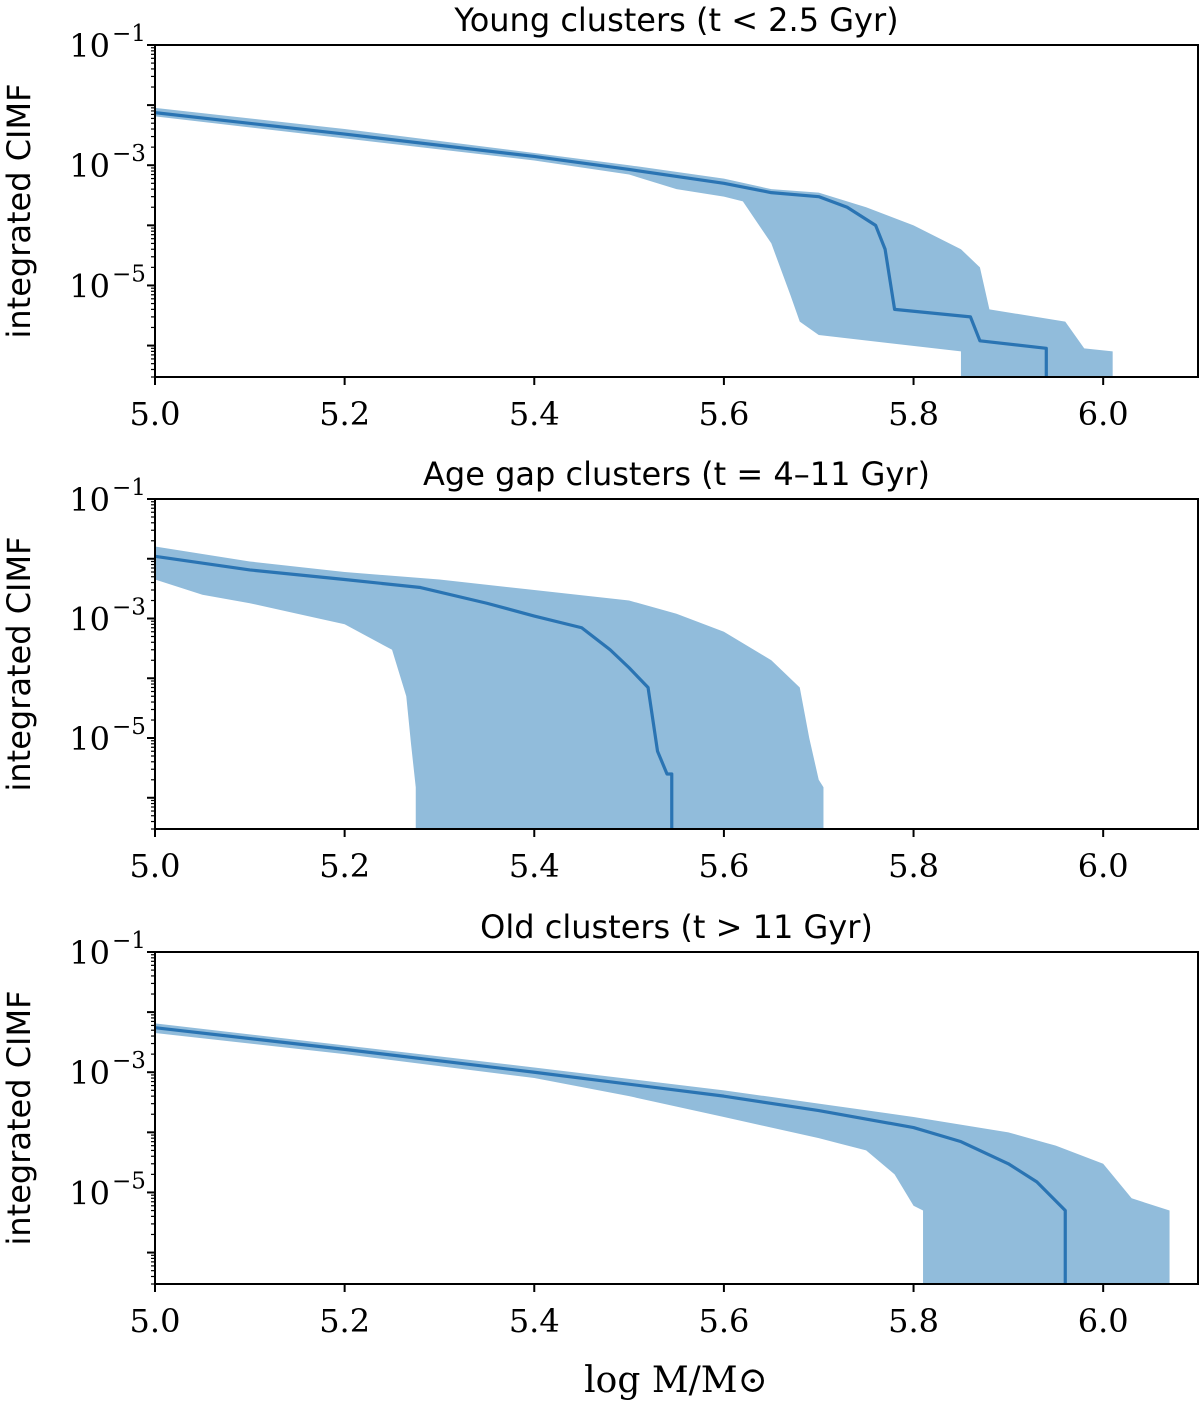 The width and height of the screenshot is (1200, 1401). What do you see at coordinates (676, 474) in the screenshot?
I see `panel-title: Age gap clusters (t = 4–11 Gyr)` at bounding box center [676, 474].